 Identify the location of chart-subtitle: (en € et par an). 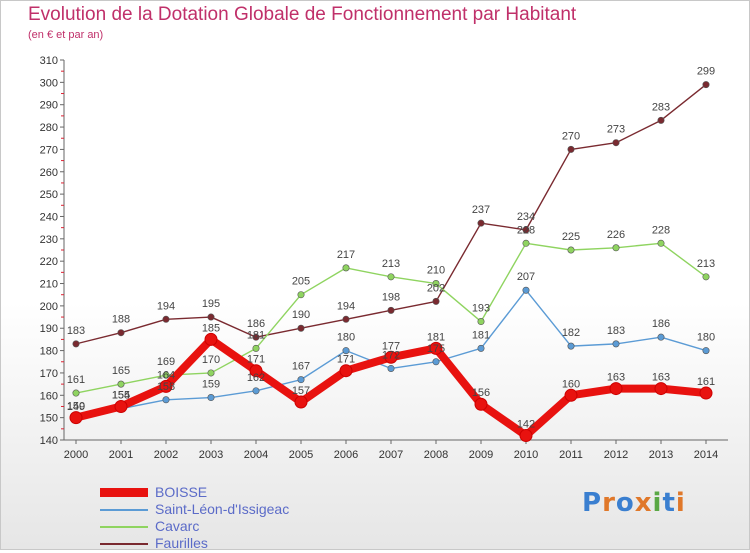
(66, 35).